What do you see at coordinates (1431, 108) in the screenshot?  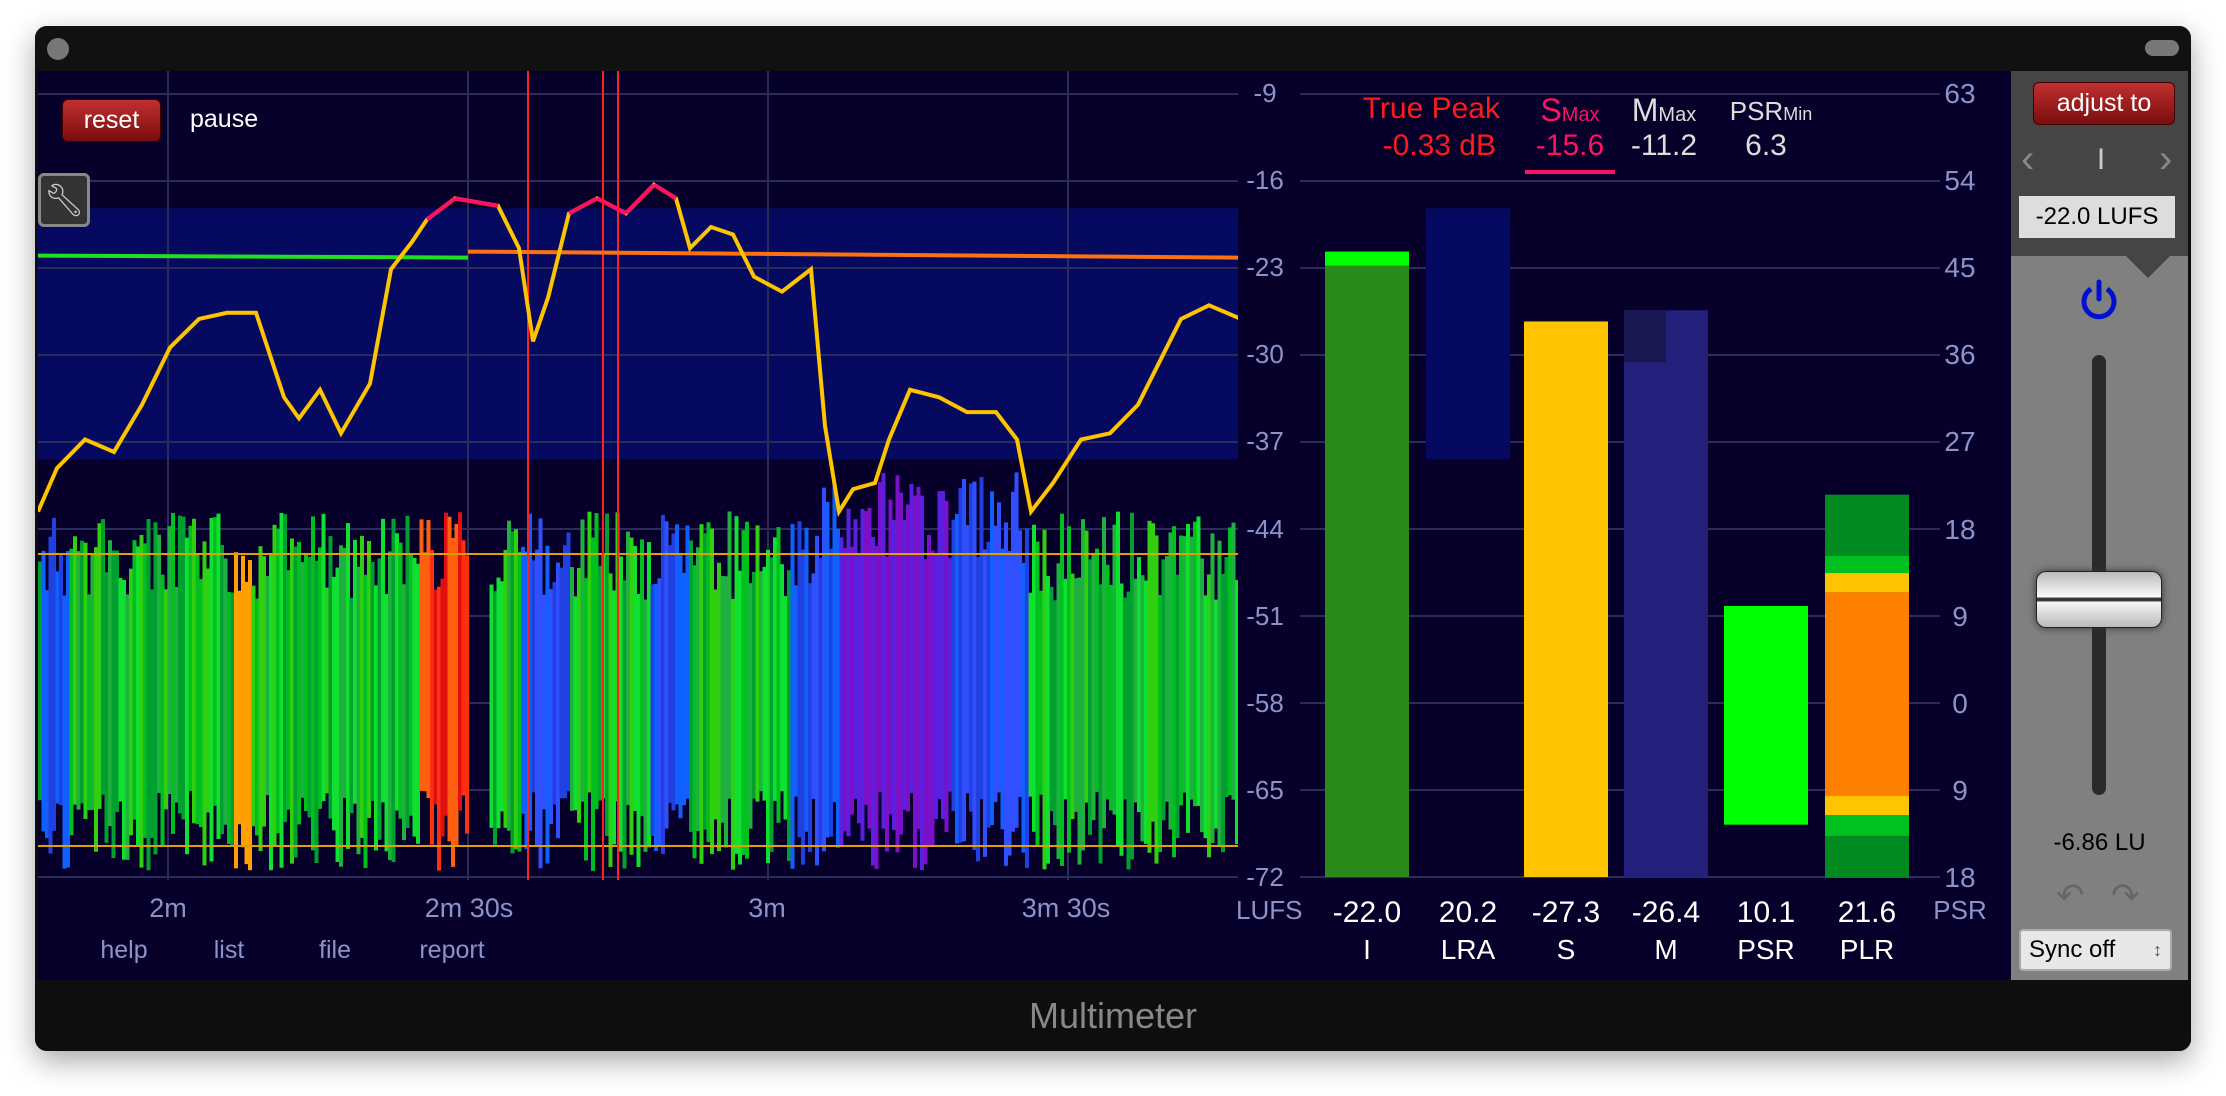 I see `true-peak-label: True Peak` at bounding box center [1431, 108].